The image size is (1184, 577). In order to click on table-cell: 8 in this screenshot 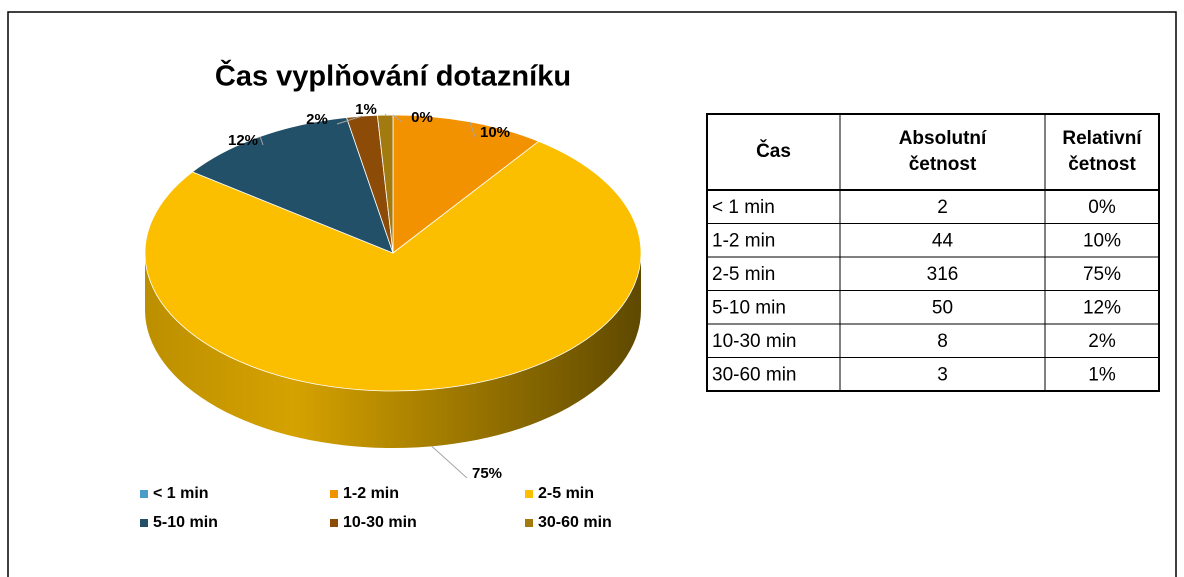, I will do `click(942, 341)`.